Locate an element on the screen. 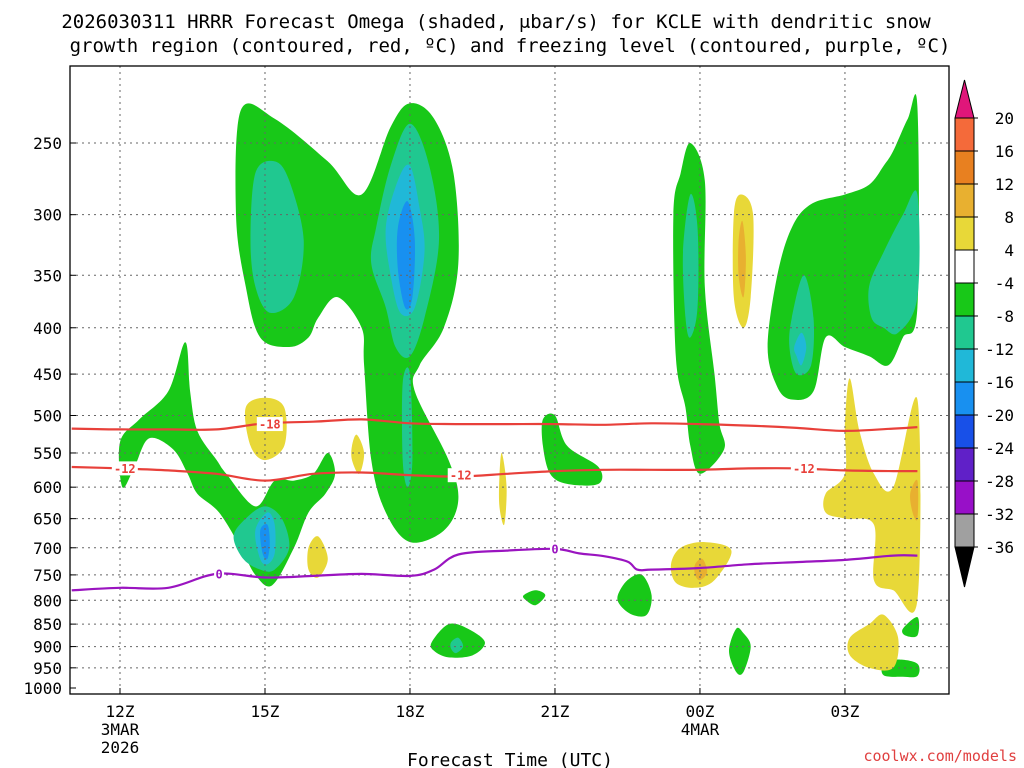  contour-label: -18 is located at coordinates (270, 425).